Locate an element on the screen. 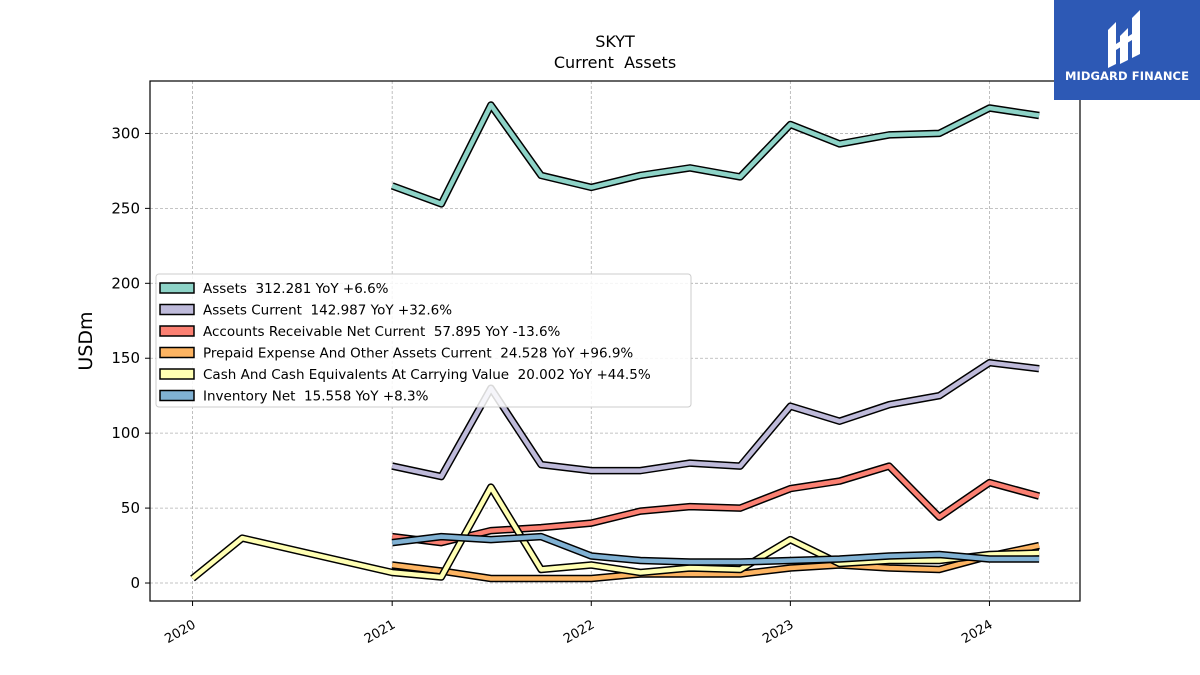  legend-box is located at coordinates (423, 340).